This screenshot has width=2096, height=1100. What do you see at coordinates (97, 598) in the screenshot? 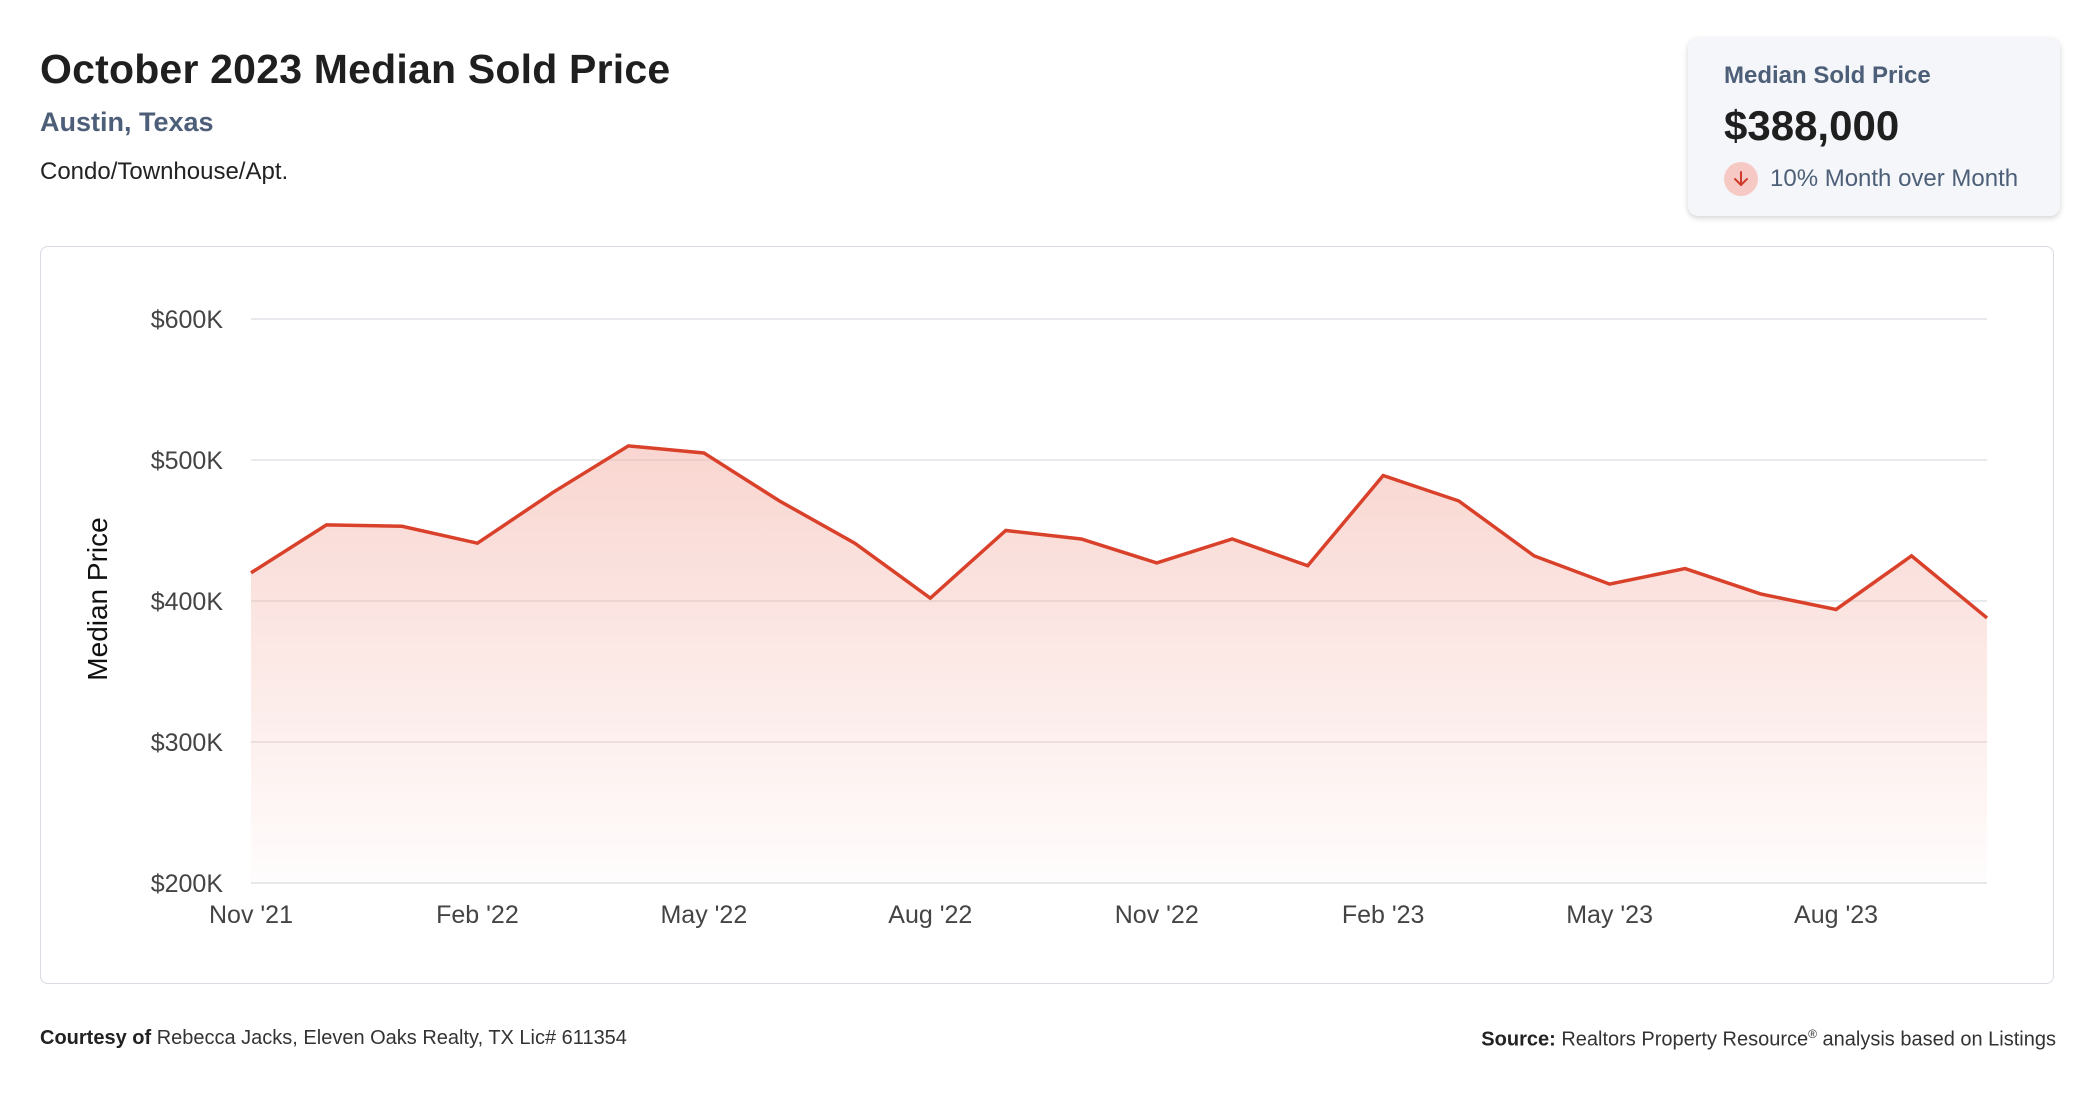
I see `y-axis-title: Median Price` at bounding box center [97, 598].